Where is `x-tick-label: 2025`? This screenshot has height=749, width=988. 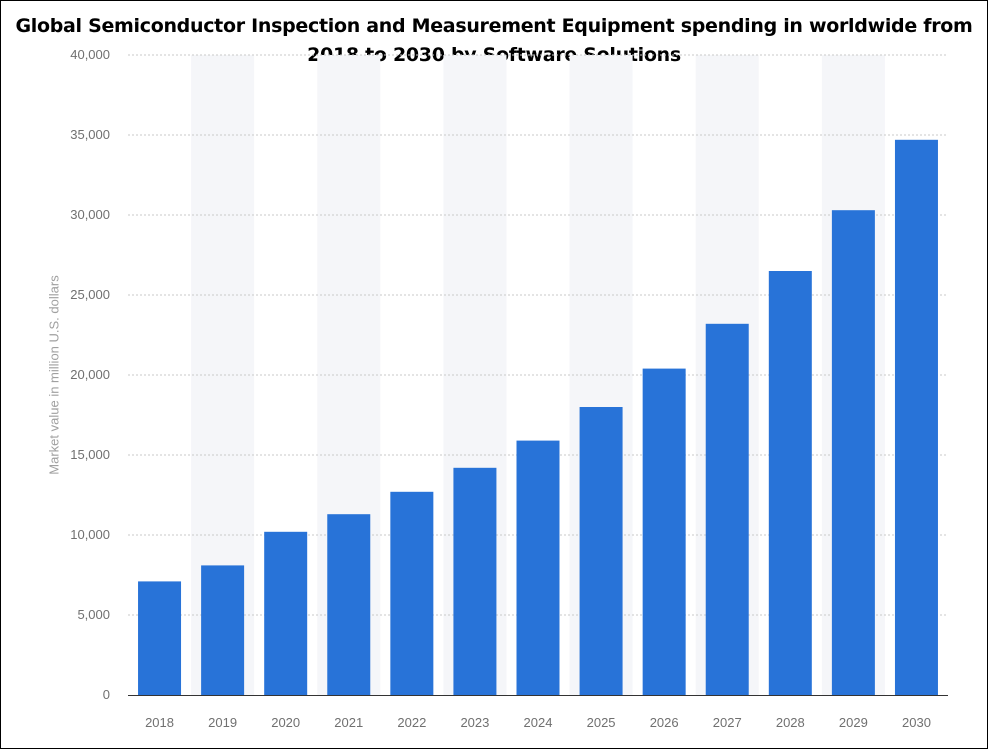
x-tick-label: 2025 is located at coordinates (601, 722).